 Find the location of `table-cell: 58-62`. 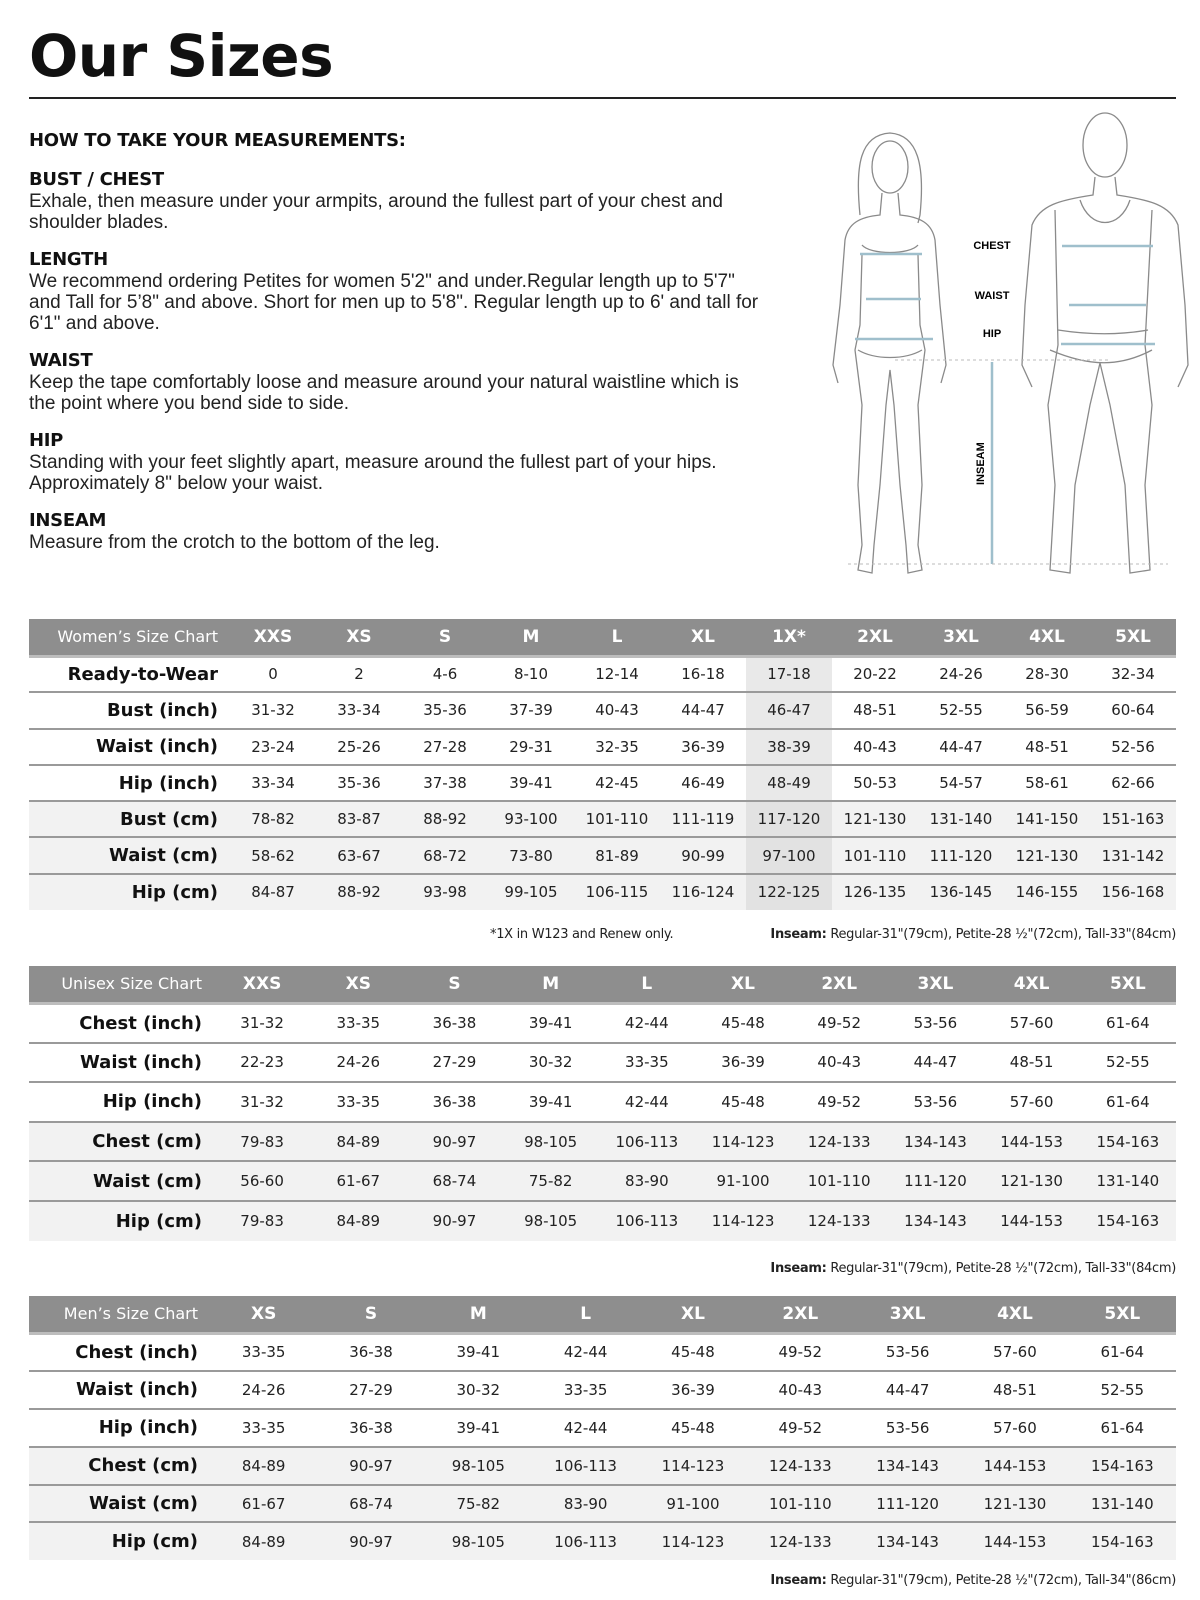

table-cell: 58-62 is located at coordinates (273, 856).